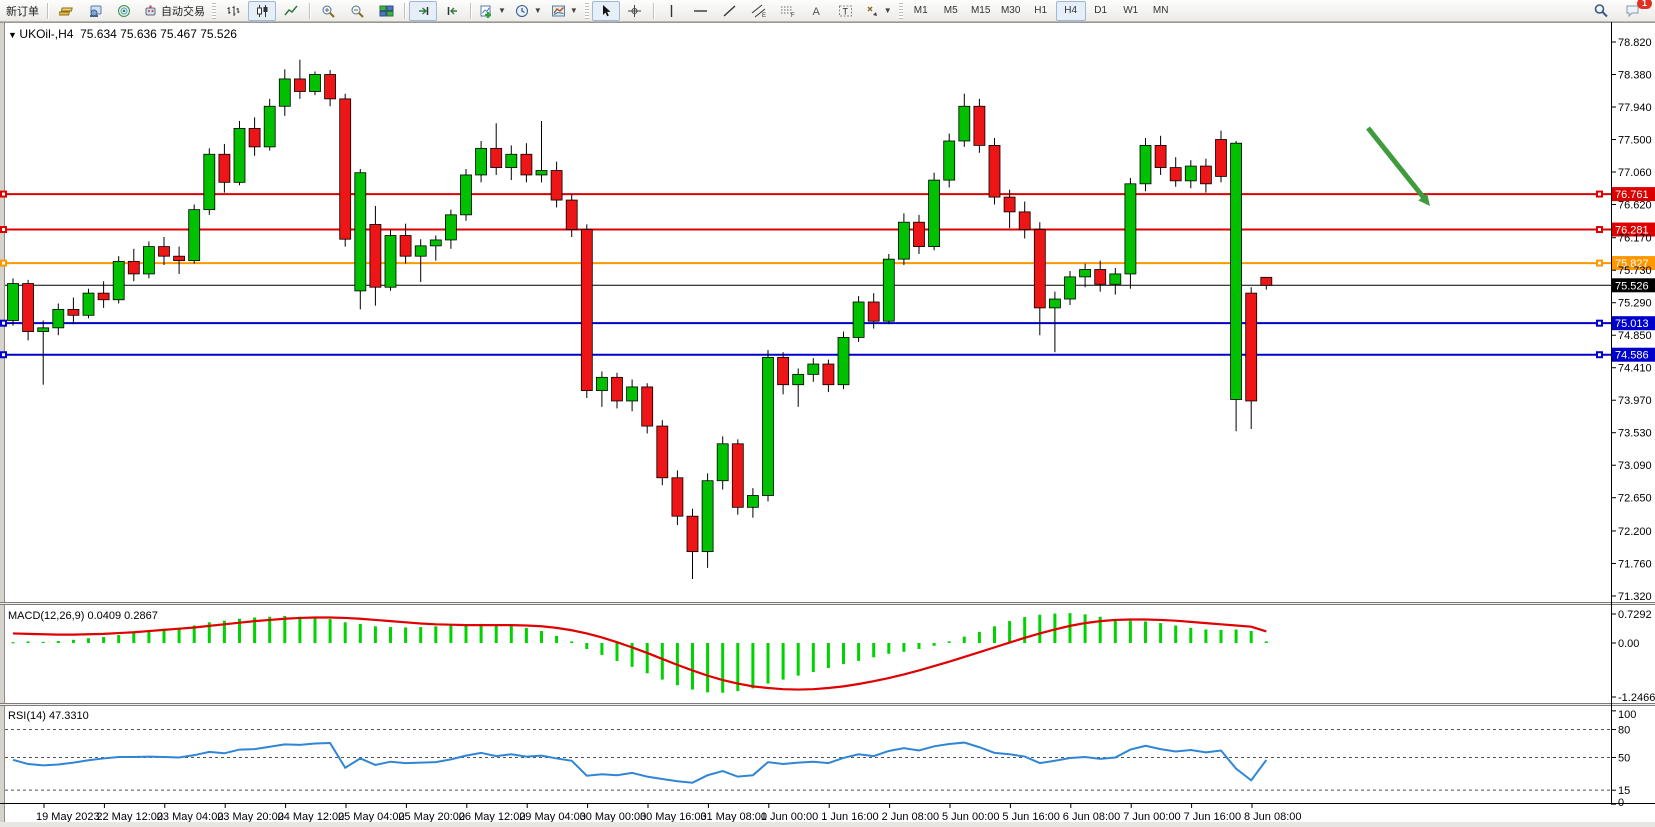  Describe the element at coordinates (1273, 817) in the screenshot. I see `svg-text: 8 Jun 08:00` at that location.